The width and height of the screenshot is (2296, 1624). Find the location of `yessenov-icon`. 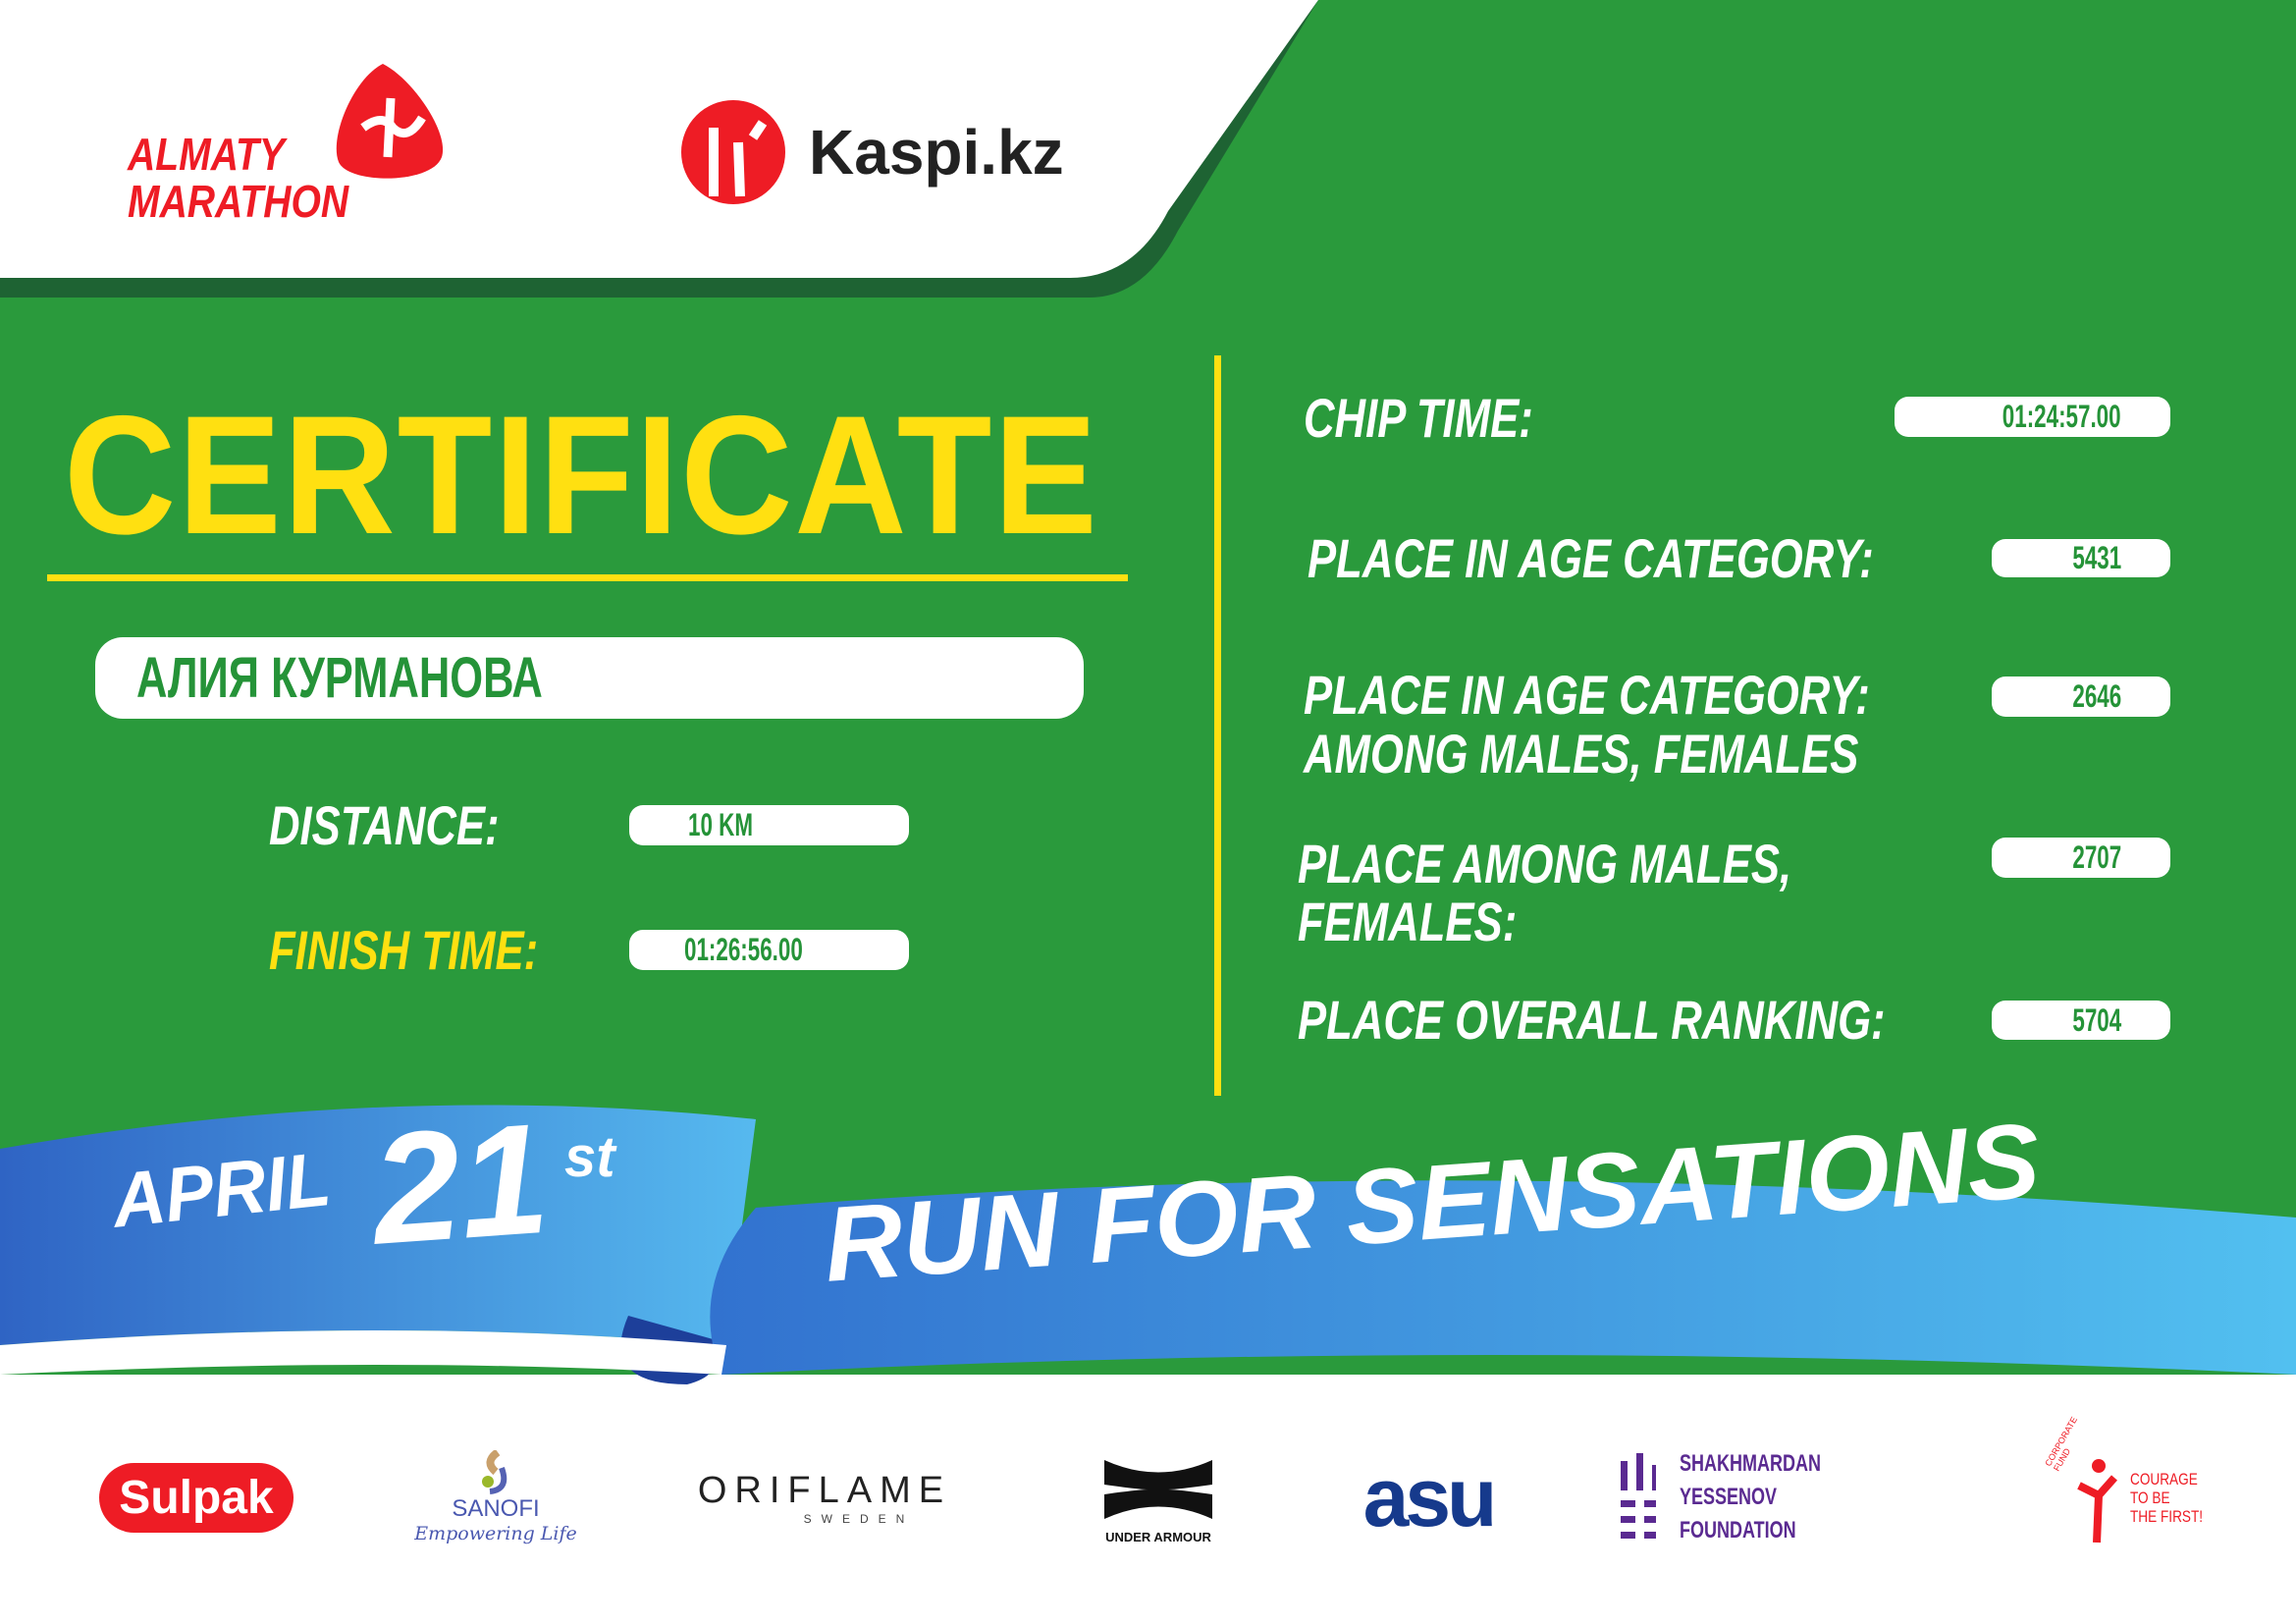

yessenov-icon is located at coordinates (1638, 1496).